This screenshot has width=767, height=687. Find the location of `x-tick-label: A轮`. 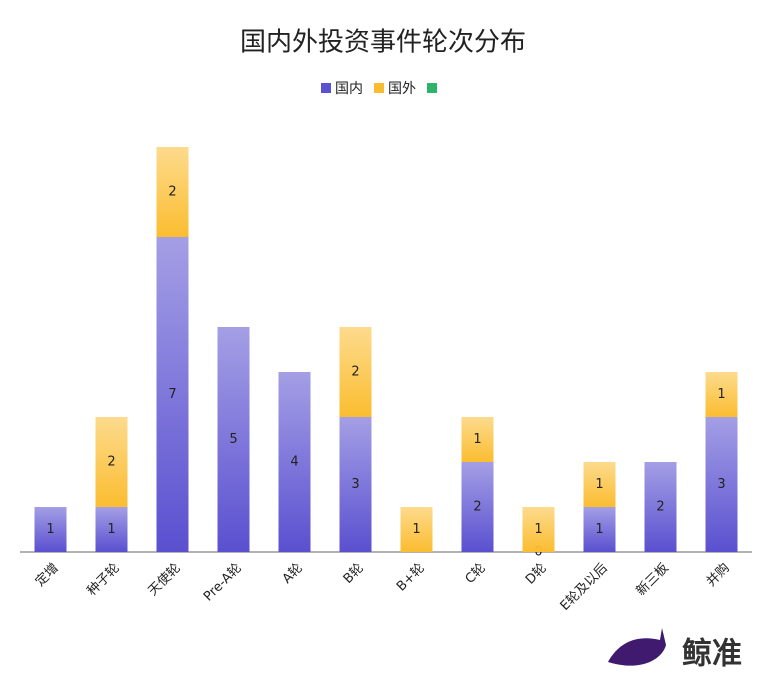

x-tick-label: A轮 is located at coordinates (293, 574).